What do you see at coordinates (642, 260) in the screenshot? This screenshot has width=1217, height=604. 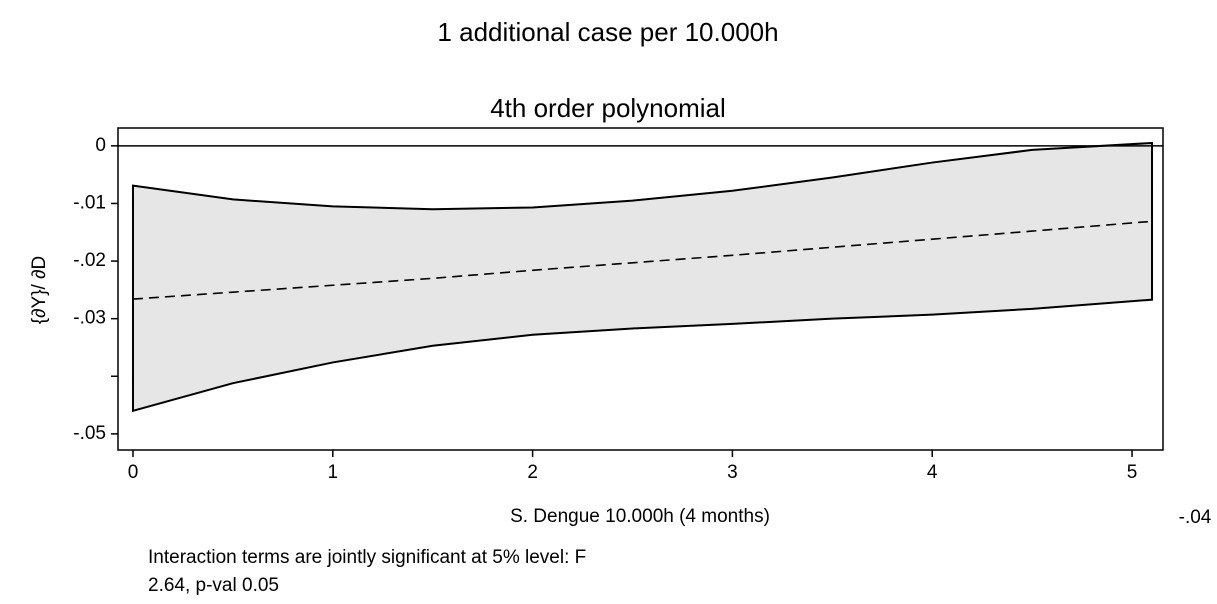 I see `estimate-line` at bounding box center [642, 260].